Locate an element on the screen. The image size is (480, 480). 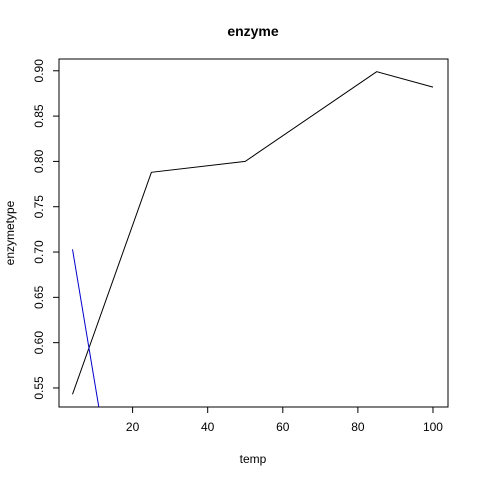
y-tick-label: 0.80 is located at coordinates (39, 161).